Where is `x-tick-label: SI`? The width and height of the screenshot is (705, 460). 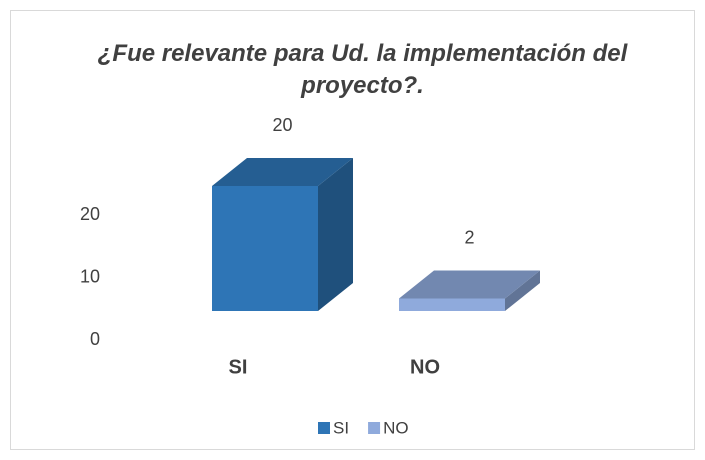
x-tick-label: SI is located at coordinates (238, 367).